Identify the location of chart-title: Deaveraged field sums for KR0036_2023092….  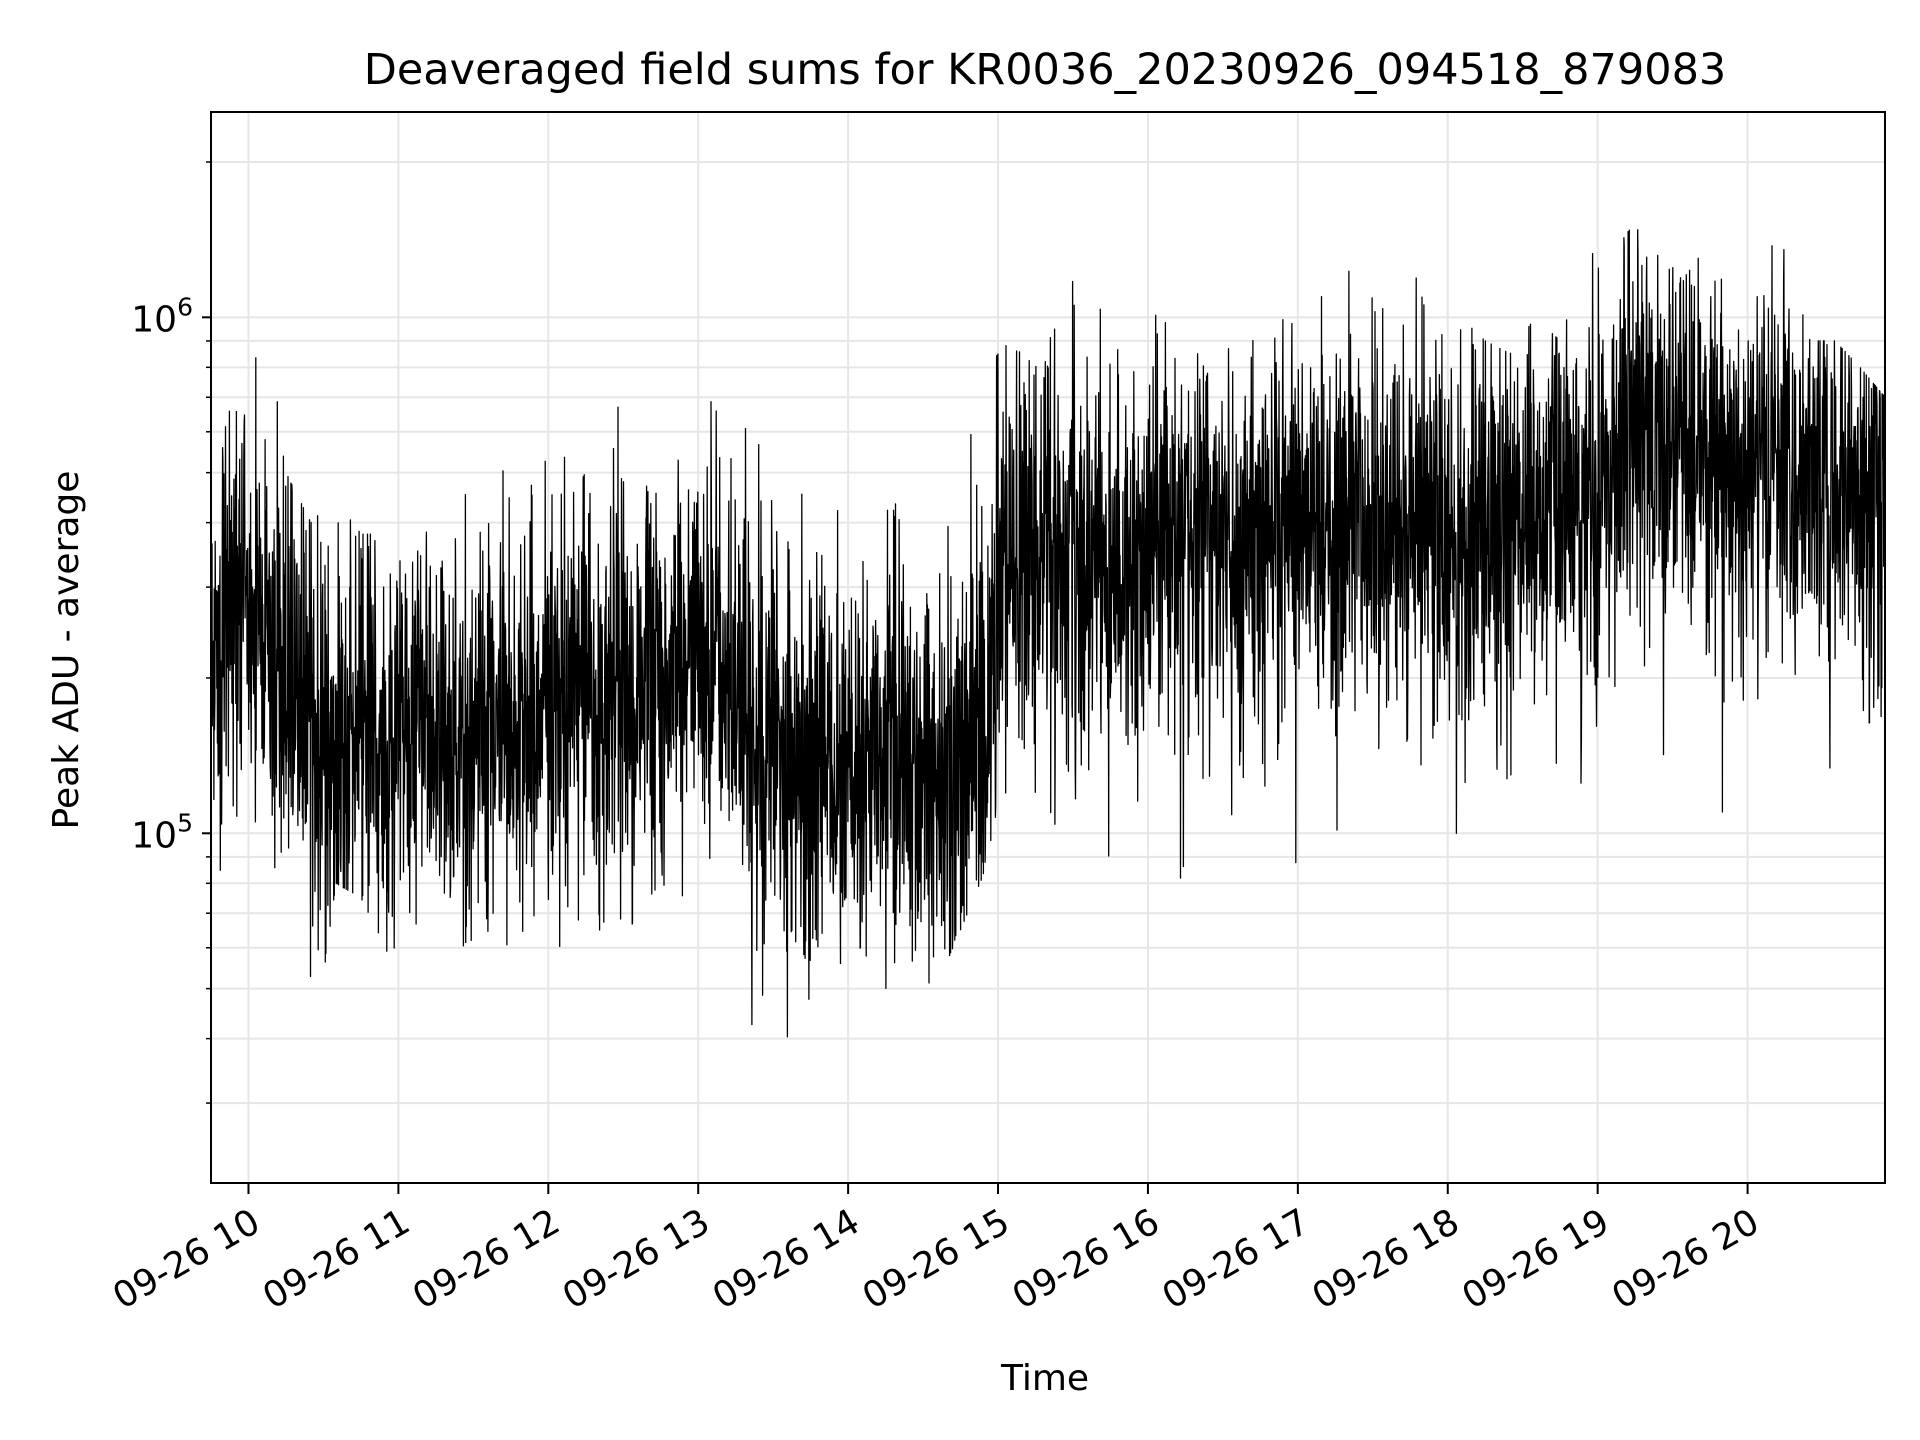
(1045, 70).